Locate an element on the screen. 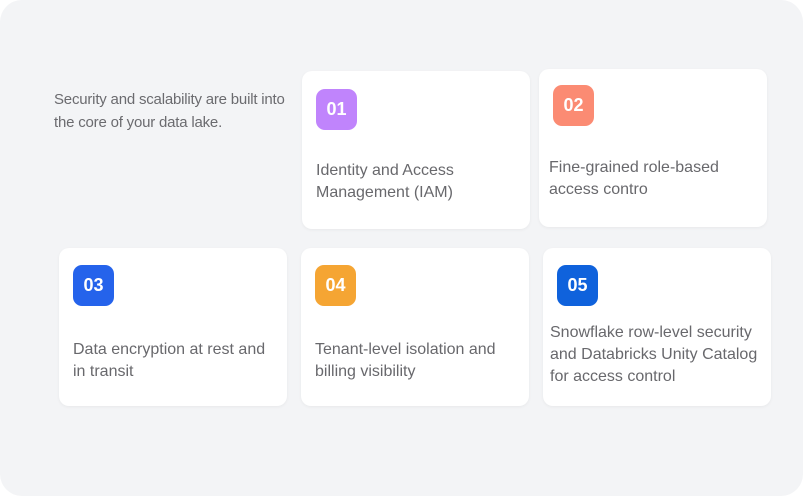  feature-label: Fine-grained role-based access contro is located at coordinates (634, 178).